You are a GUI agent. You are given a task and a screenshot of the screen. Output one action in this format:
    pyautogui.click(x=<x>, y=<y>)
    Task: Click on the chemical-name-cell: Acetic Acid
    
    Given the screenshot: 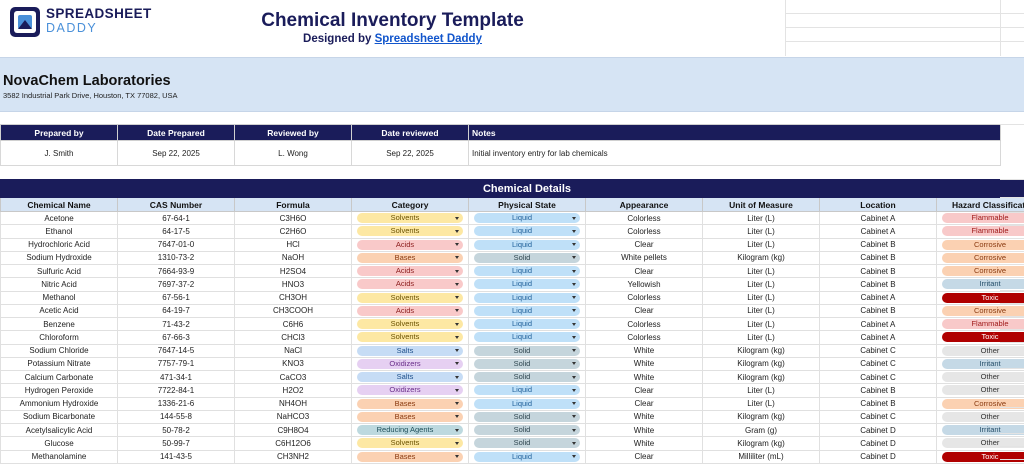 What is the action you would take?
    pyautogui.click(x=59, y=311)
    